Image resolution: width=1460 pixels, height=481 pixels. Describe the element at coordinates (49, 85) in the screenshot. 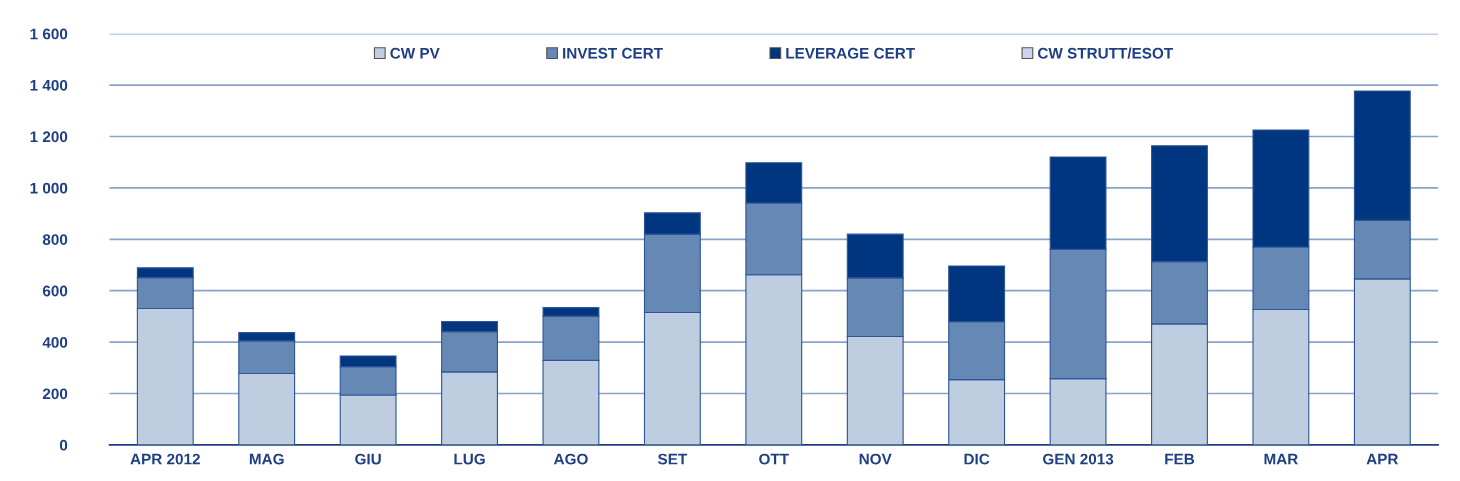

I see `y-tick-label: 1 400` at that location.